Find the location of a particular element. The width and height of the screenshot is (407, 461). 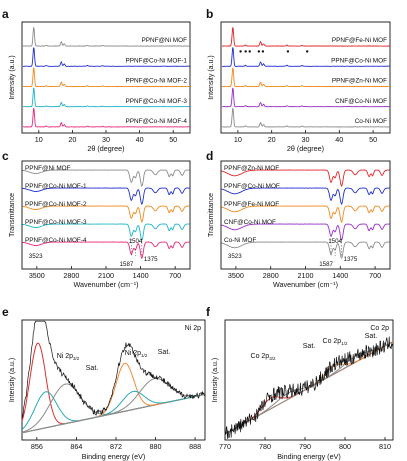

panel-c-xtick-label-2: 2100 is located at coordinates (106, 275).